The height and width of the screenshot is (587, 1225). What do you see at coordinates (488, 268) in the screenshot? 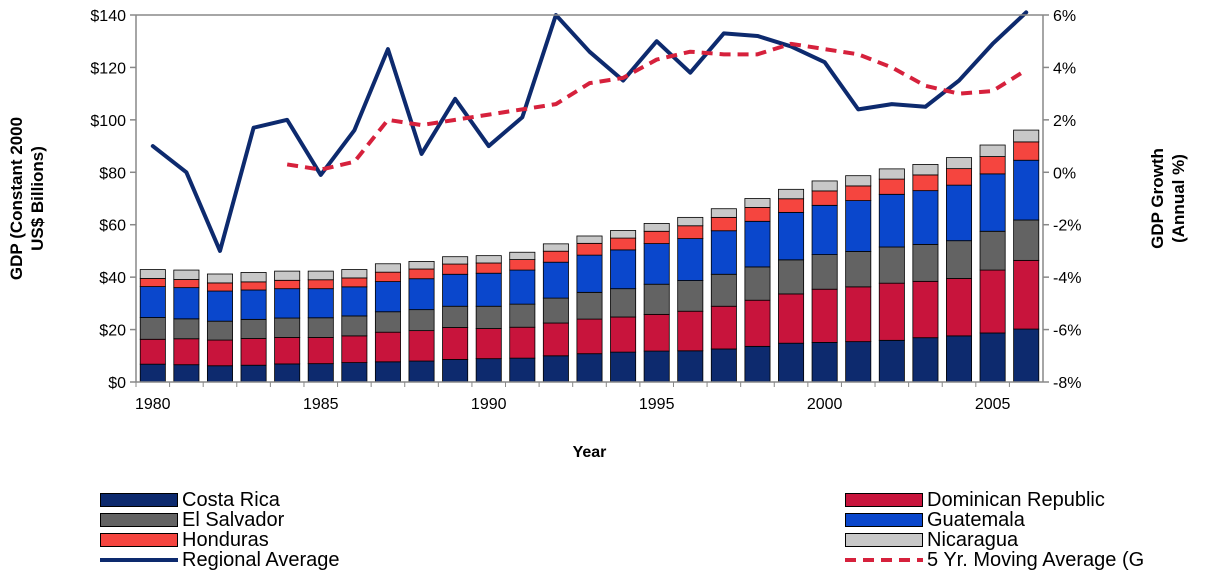
I see `bar-honduras-1990` at bounding box center [488, 268].